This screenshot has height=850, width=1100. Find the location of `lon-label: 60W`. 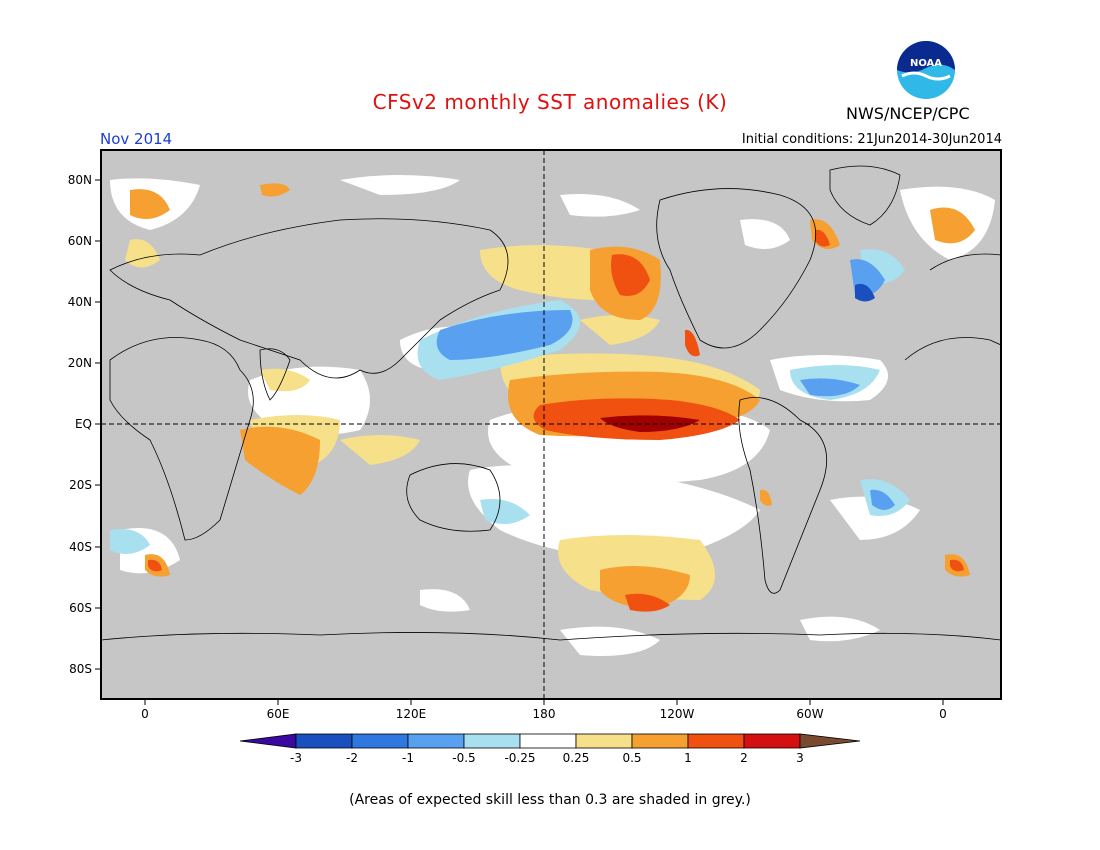

lon-label: 60W is located at coordinates (809, 714).